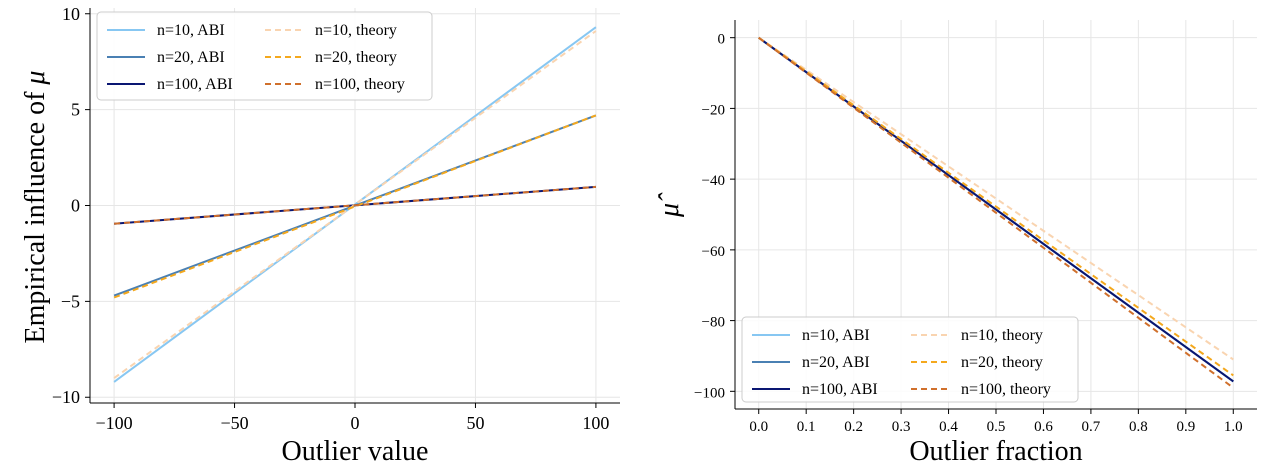 This screenshot has width=1261, height=467. I want to click on y-ticks: −10 −5 0 5 10, so click(71, 205).